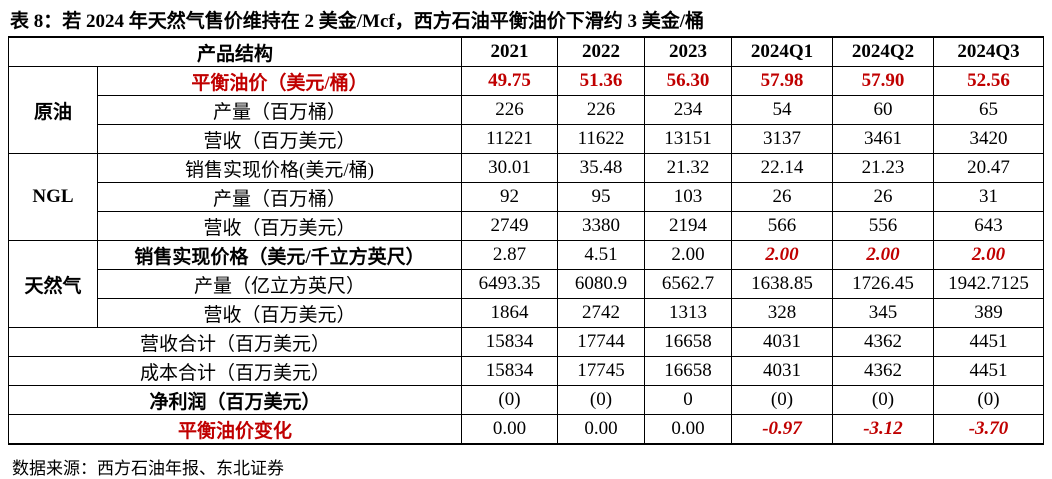 The width and height of the screenshot is (1052, 479). Describe the element at coordinates (601, 51) in the screenshot. I see `header-cell: 2022` at that location.